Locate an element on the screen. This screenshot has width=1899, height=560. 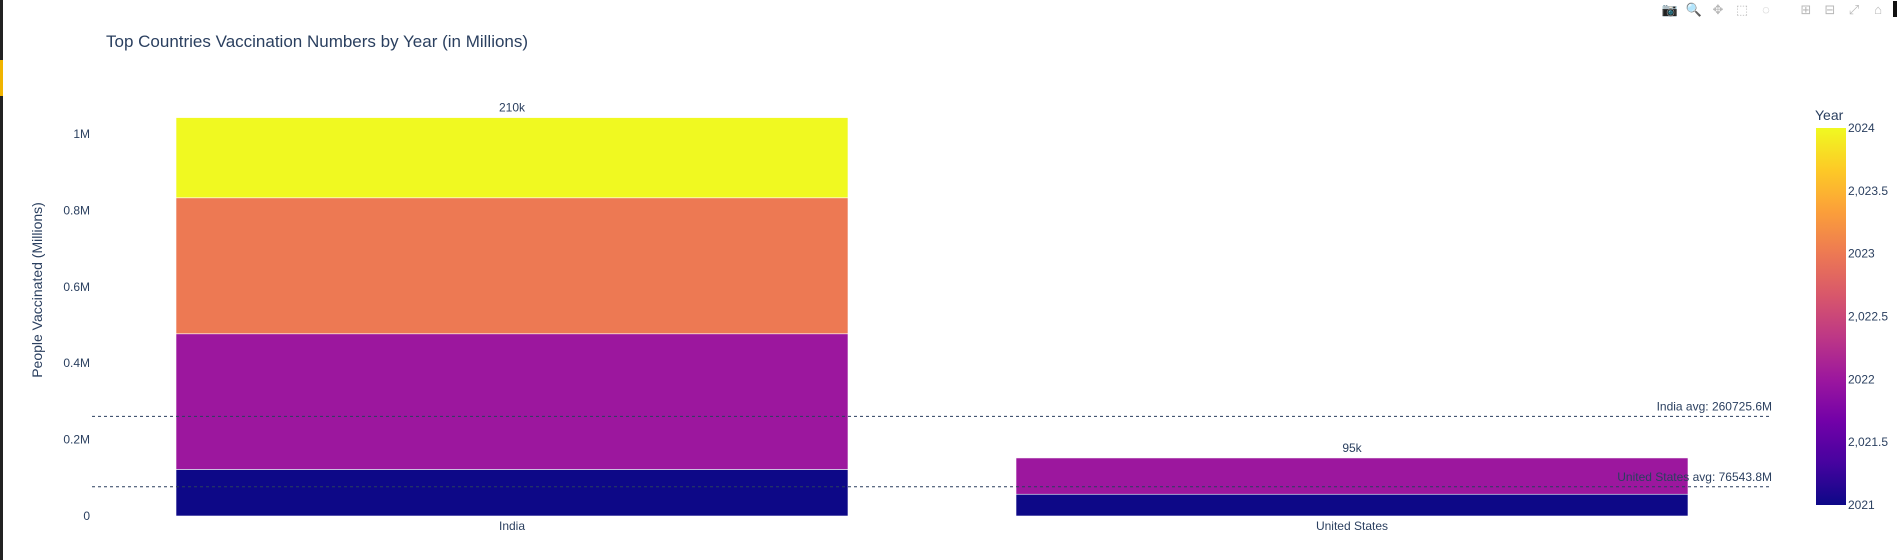
zoom-in-icon: ⊞ is located at coordinates (1806, 9).